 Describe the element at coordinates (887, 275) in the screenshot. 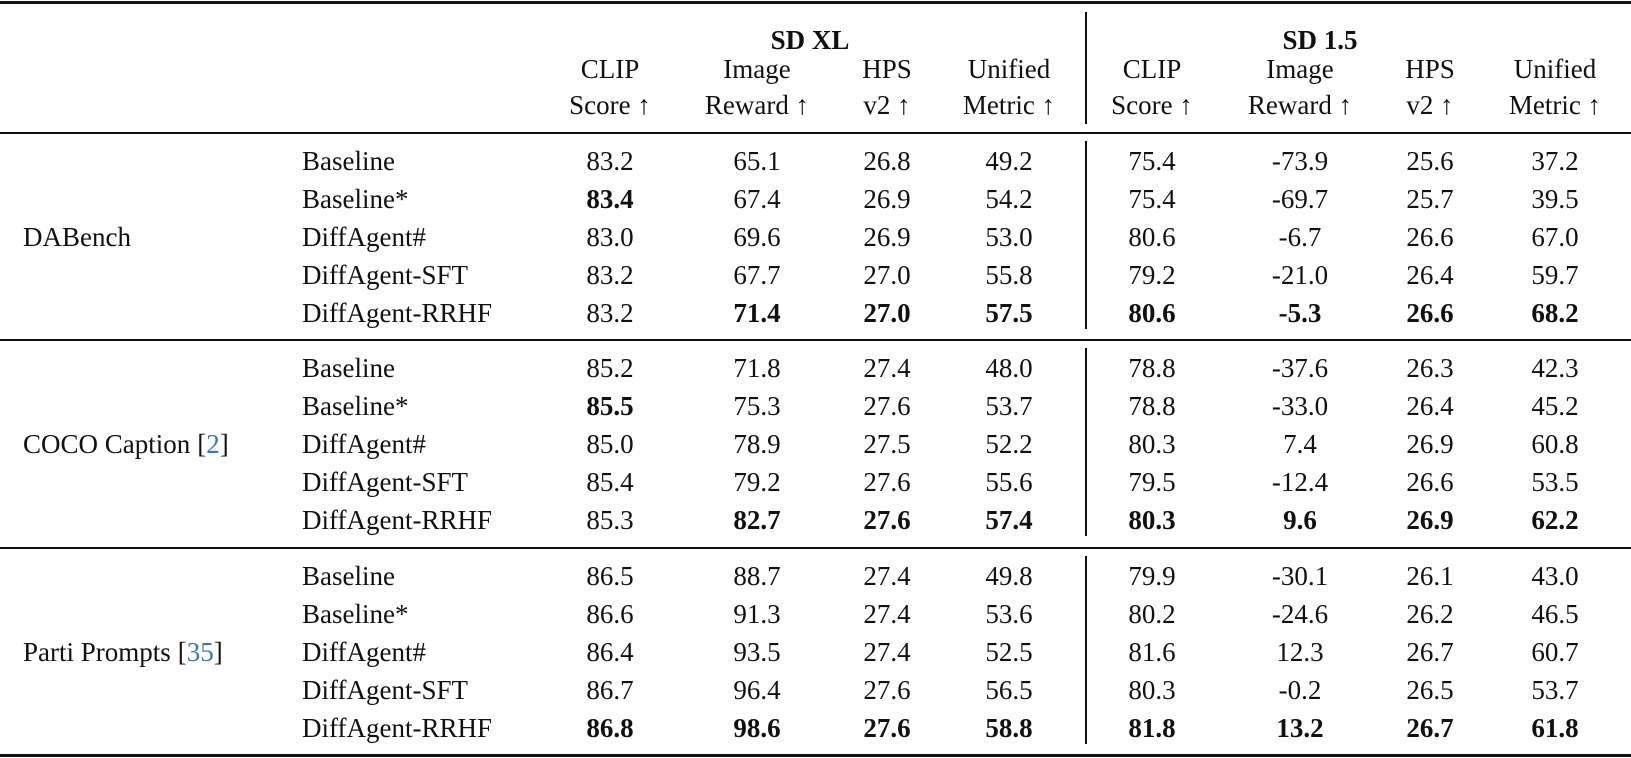

I see `cell: 27.0` at that location.